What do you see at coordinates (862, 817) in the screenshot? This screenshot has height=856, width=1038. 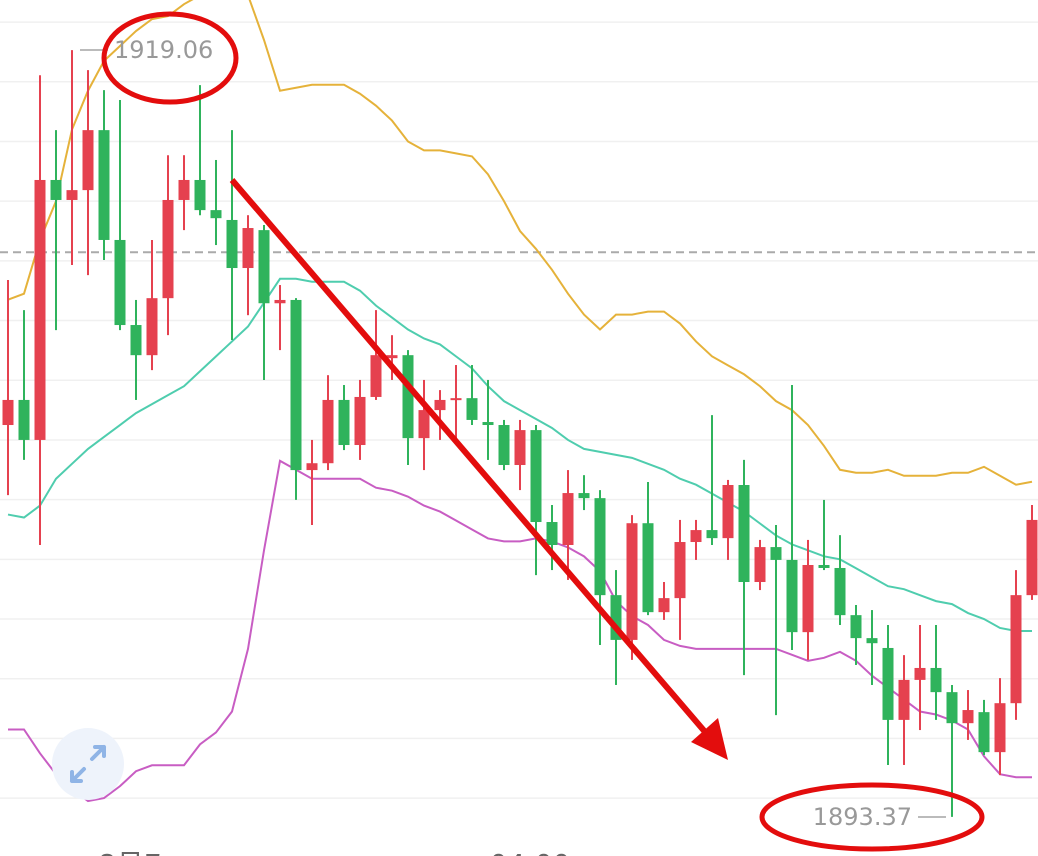 I see `min-label: 1893.37` at bounding box center [862, 817].